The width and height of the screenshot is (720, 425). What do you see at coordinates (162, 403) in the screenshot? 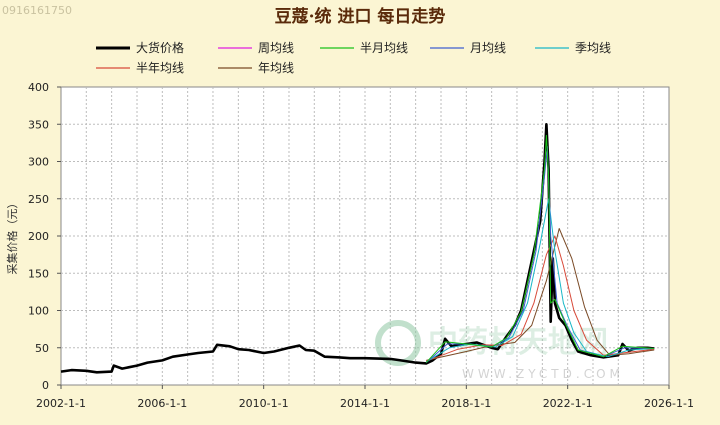
I see `x-tick-label: 2006-1-1` at bounding box center [162, 403].